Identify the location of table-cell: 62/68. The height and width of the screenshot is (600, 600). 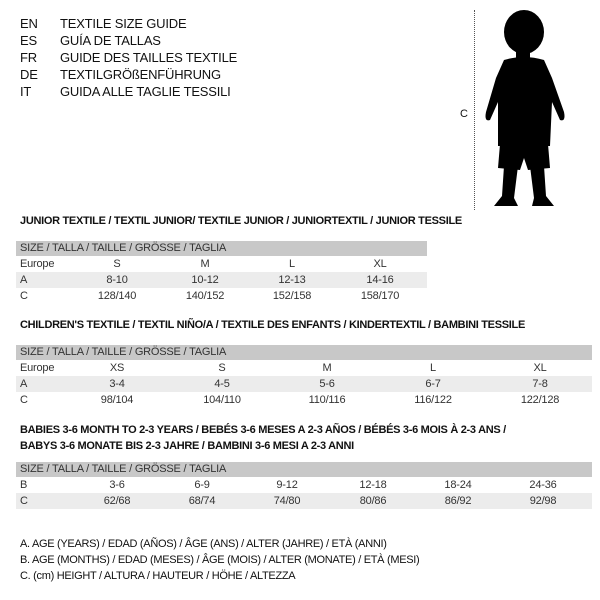
(117, 501).